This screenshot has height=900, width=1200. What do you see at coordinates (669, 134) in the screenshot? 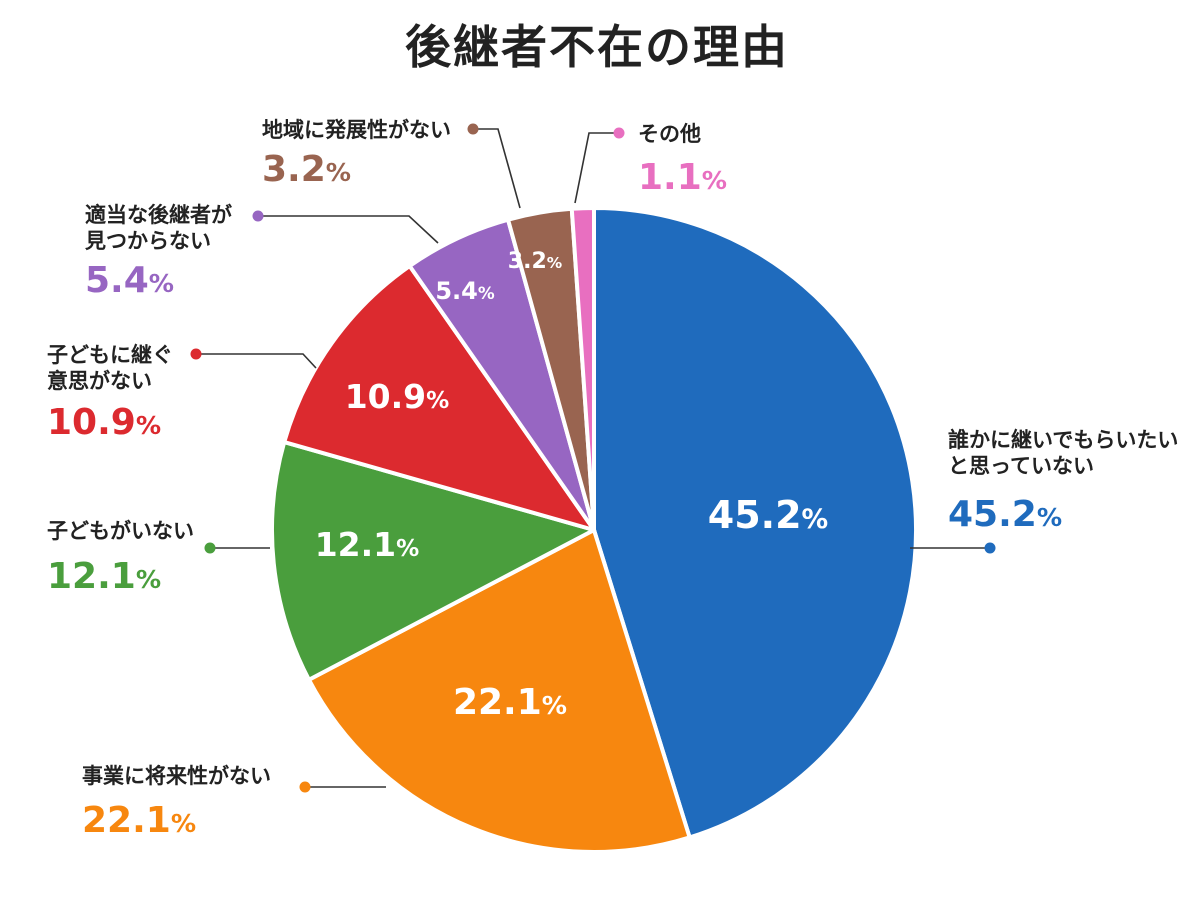
I see `category-label: その他` at bounding box center [669, 134].